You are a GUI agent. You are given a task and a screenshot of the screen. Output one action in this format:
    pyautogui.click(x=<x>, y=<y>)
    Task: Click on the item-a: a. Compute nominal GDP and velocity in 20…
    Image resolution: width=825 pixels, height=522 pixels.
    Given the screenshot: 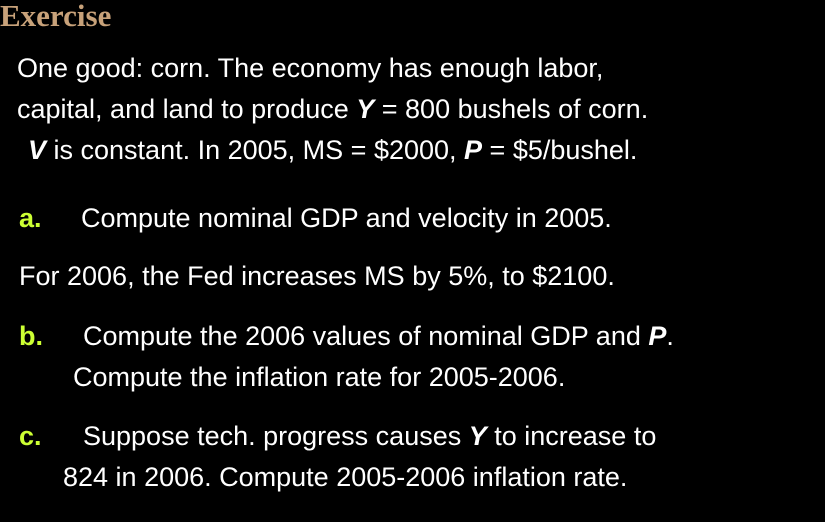 What is the action you would take?
    pyautogui.click(x=315, y=218)
    